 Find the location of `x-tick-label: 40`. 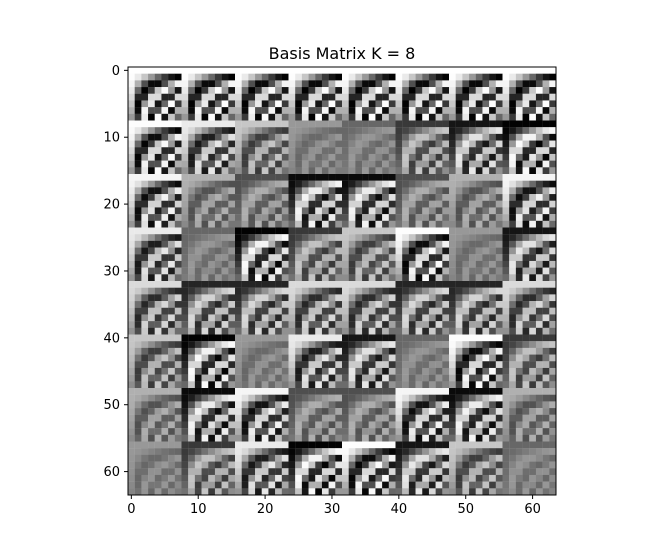

x-tick-label: 40 is located at coordinates (399, 509).